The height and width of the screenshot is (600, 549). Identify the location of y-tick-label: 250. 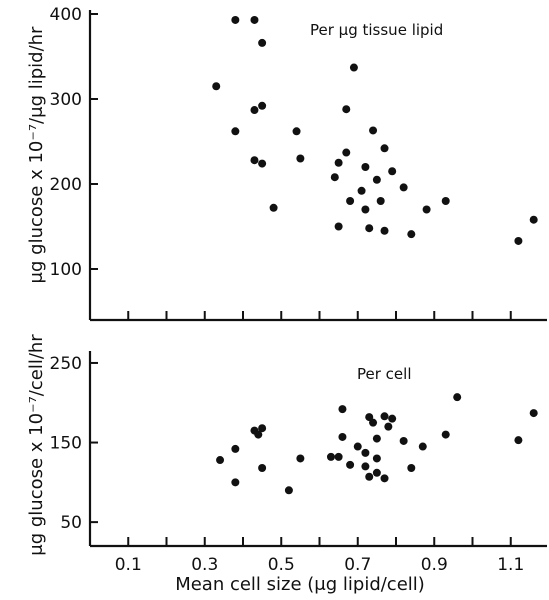
(66, 364).